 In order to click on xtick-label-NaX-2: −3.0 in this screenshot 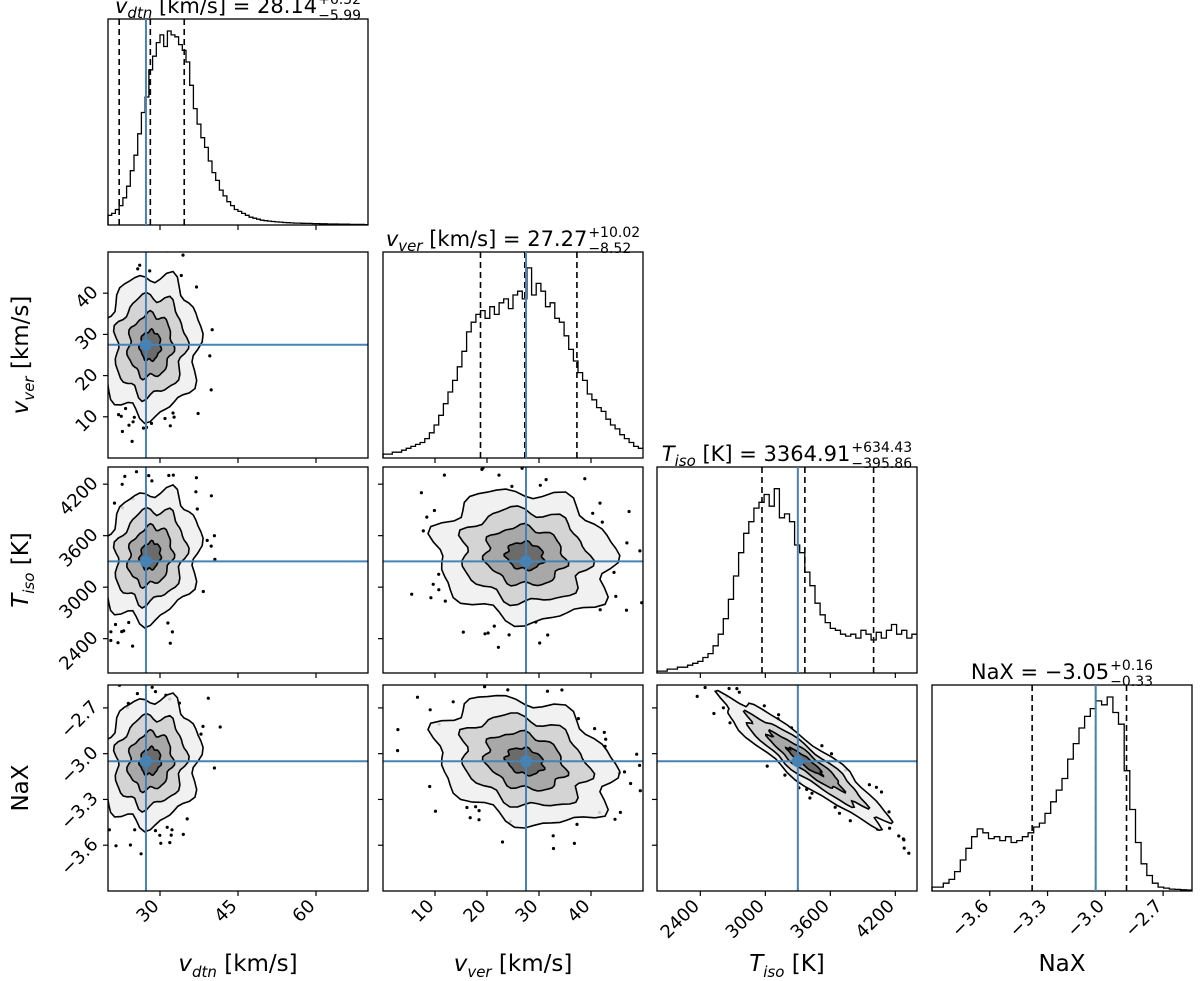, I will do `click(1086, 919)`.